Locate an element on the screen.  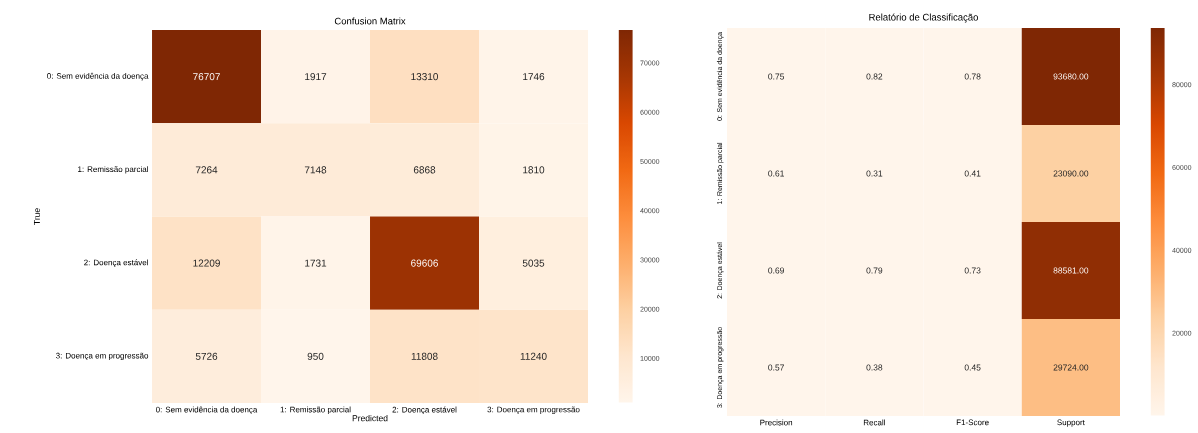
data-label: 1731 is located at coordinates (316, 263).